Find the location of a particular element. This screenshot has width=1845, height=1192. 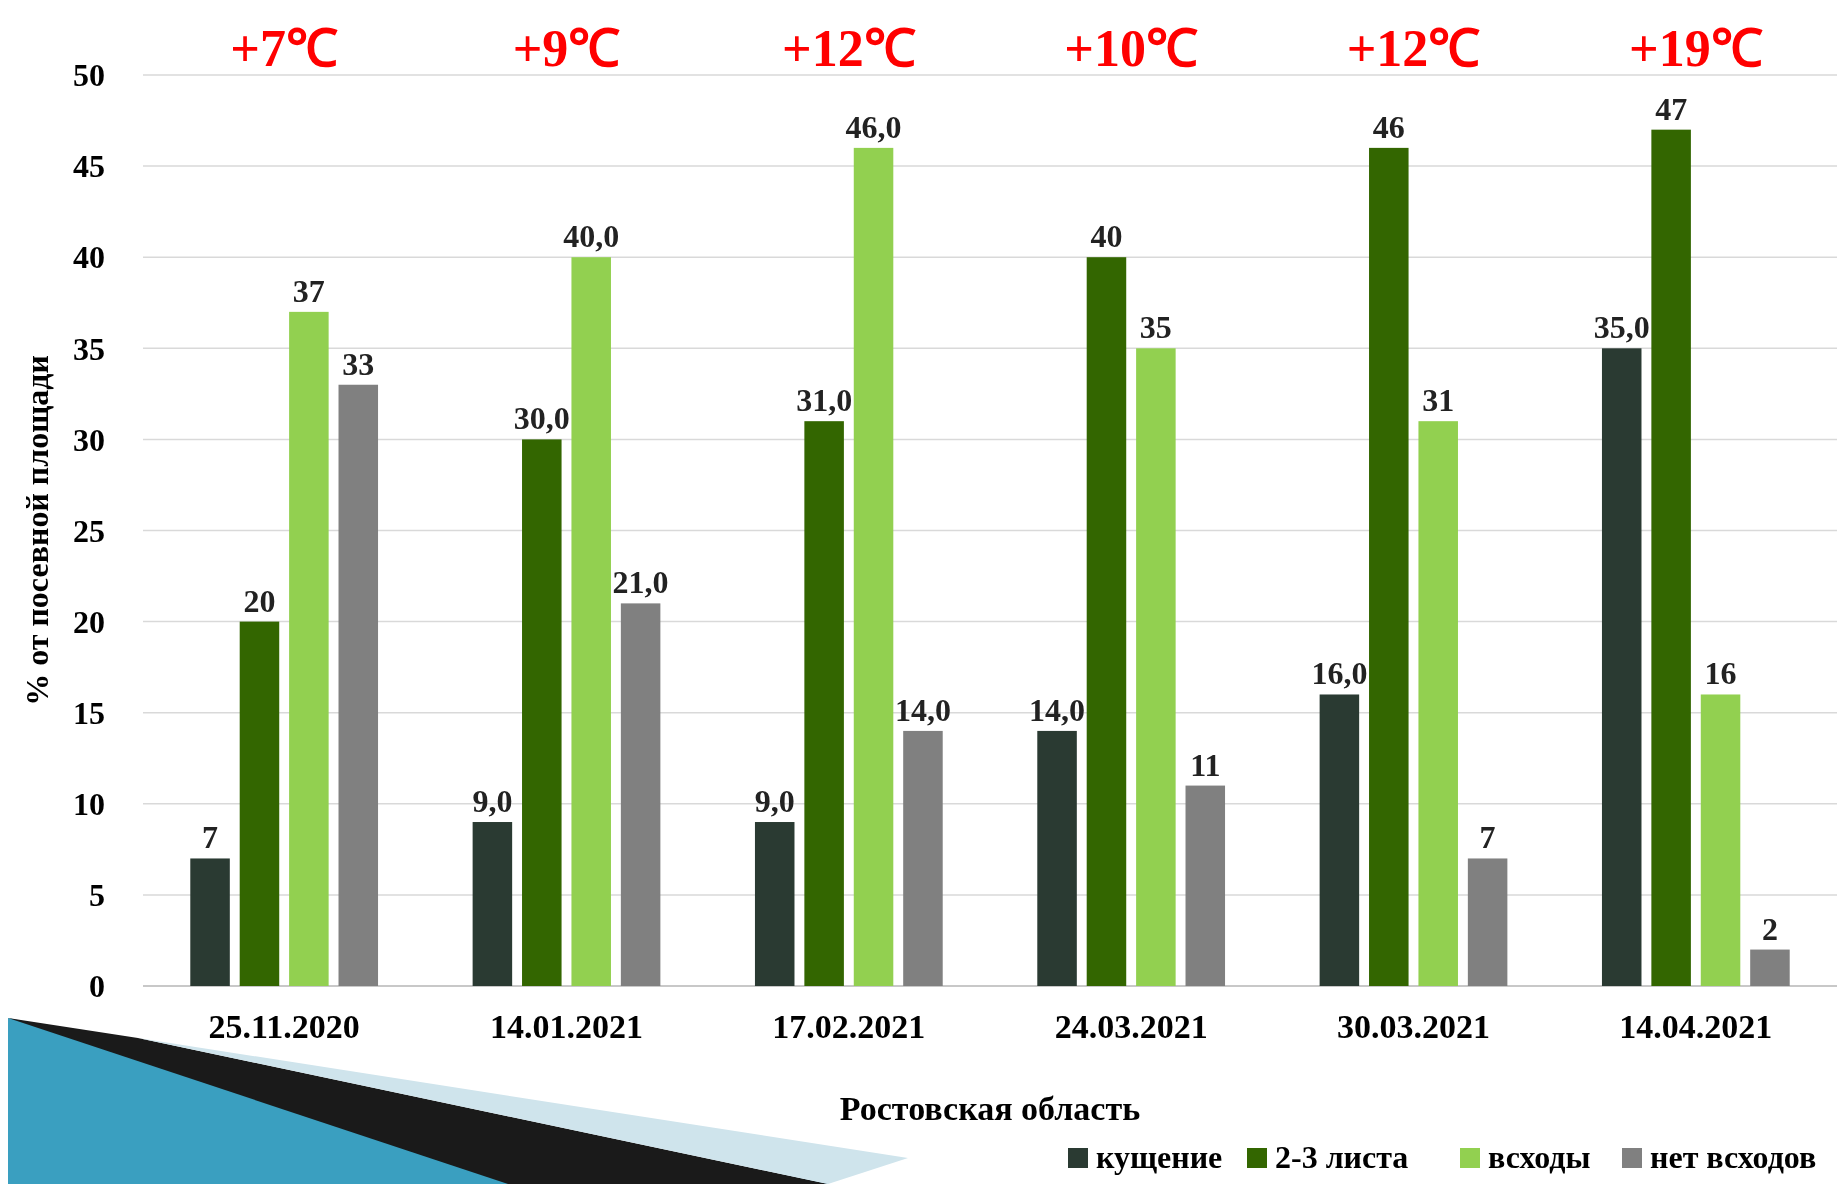

y-tick-label: 50 is located at coordinates (89, 75).